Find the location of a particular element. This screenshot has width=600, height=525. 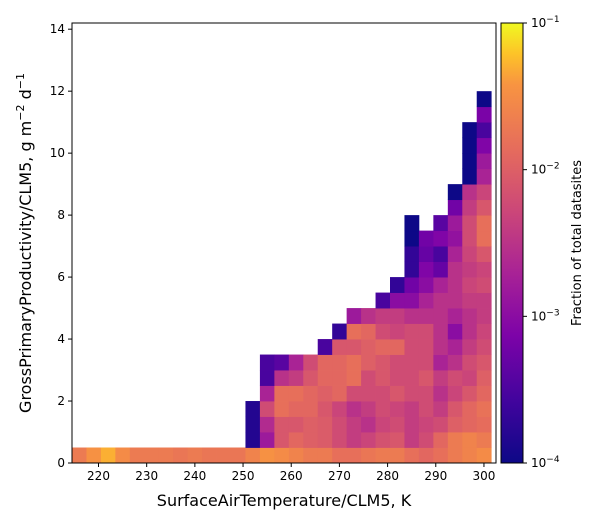

y-tick-label: 14 is located at coordinates (57, 29).